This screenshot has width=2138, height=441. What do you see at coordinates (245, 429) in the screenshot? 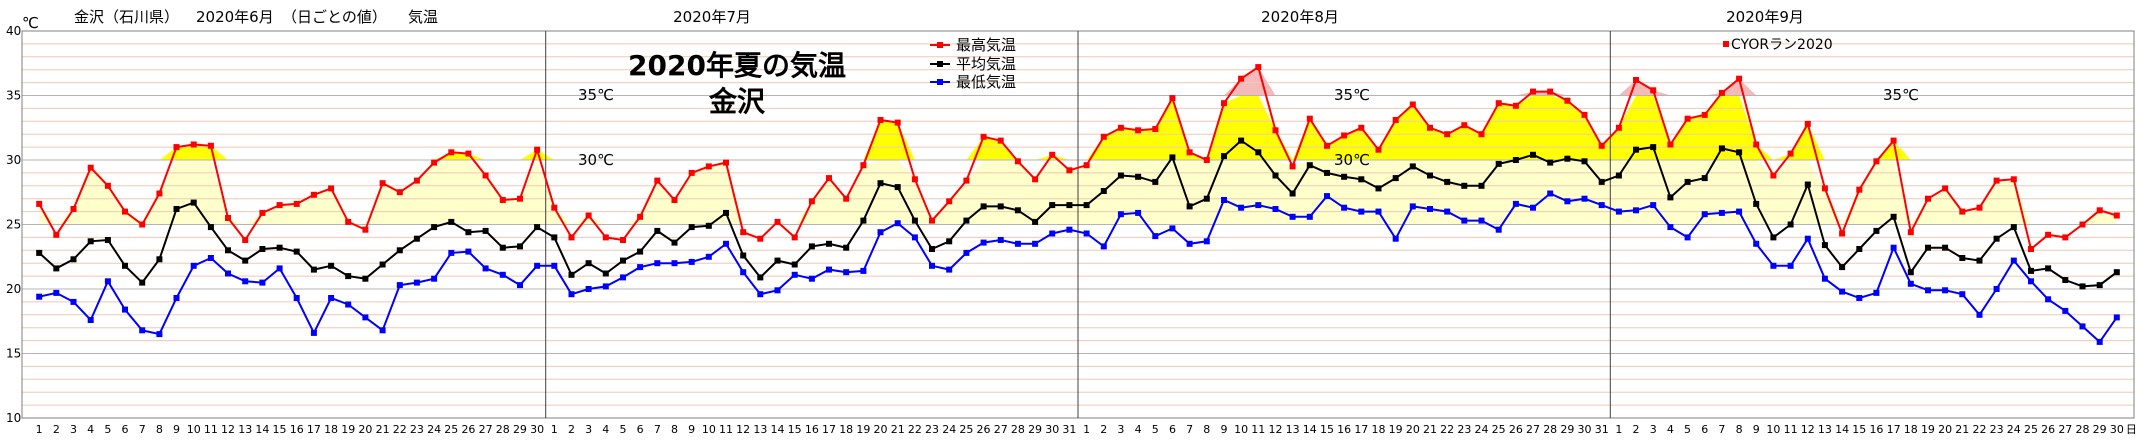
I see `x-tick-label: 13` at bounding box center [245, 429].